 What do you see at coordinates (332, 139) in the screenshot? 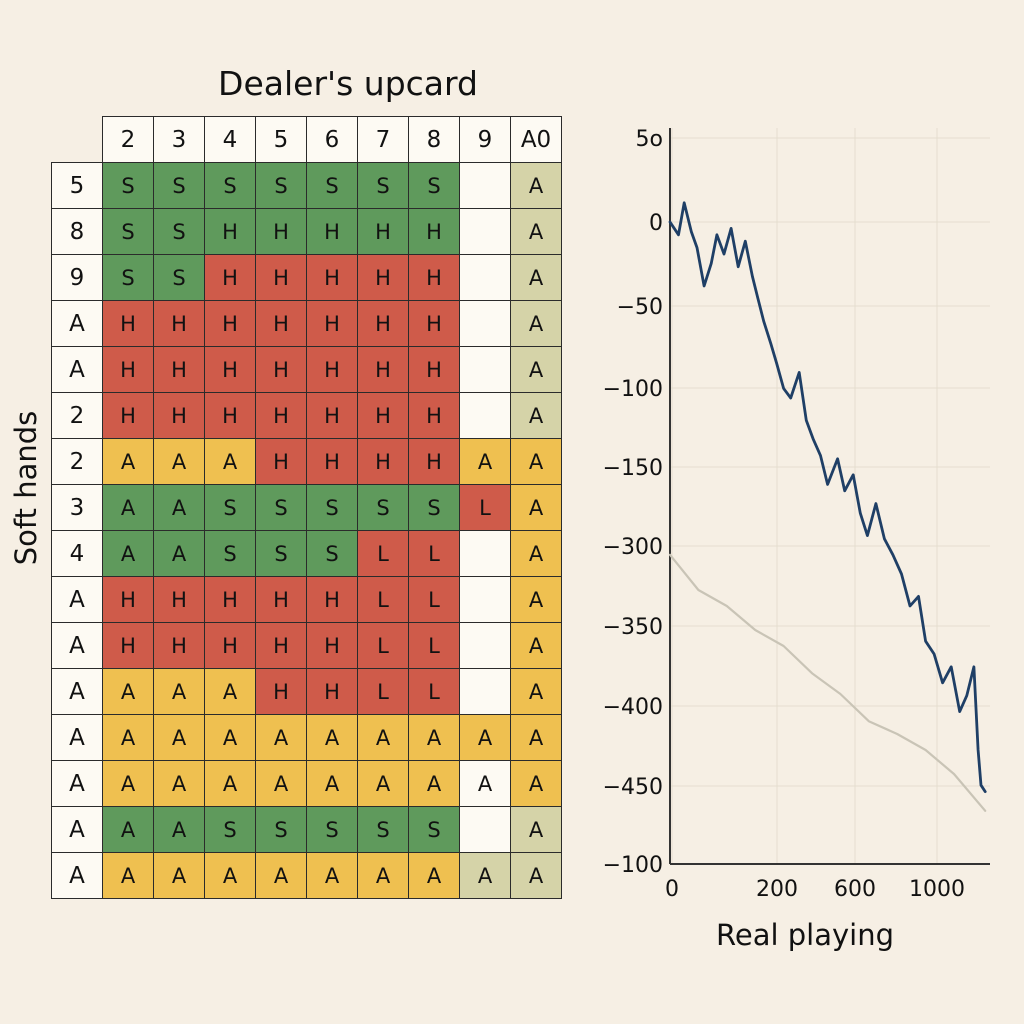
I see `dealer-upcard-header: 6` at bounding box center [332, 139].